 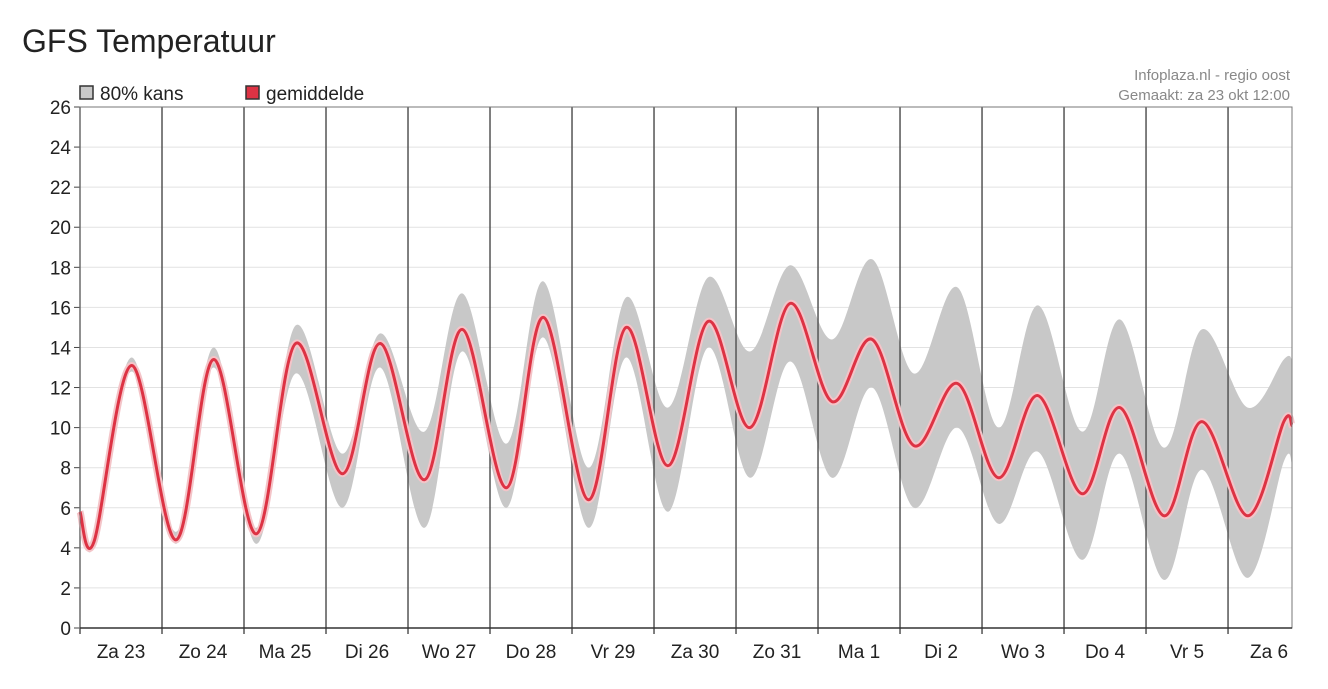 I want to click on y-tick-label: 0, so click(x=65, y=629).